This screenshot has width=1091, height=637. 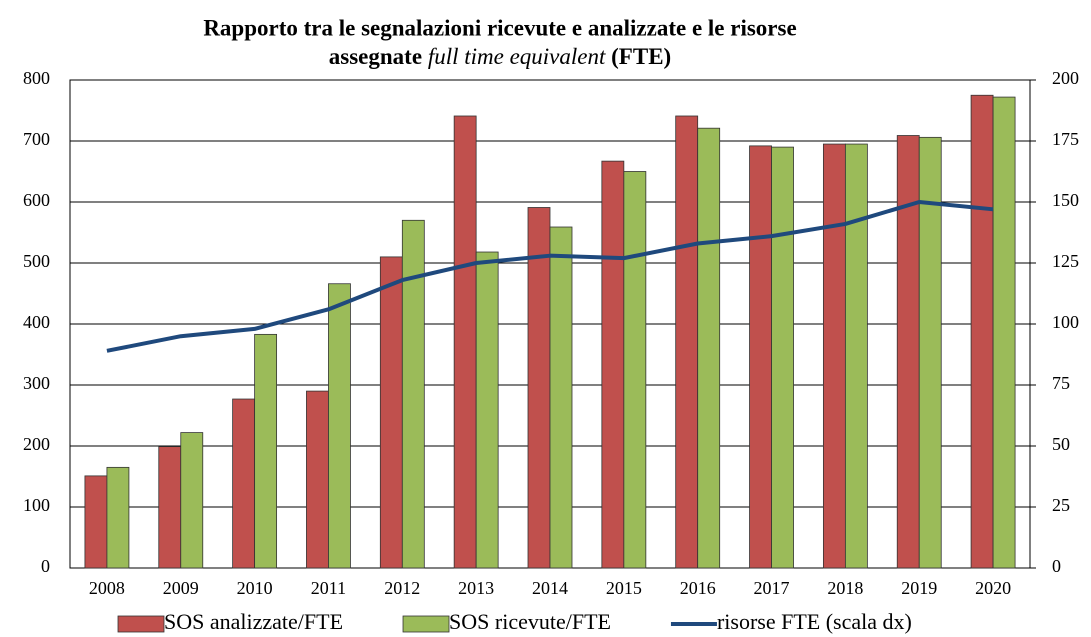 What do you see at coordinates (36, 139) in the screenshot?
I see `y-tick-label: 700` at bounding box center [36, 139].